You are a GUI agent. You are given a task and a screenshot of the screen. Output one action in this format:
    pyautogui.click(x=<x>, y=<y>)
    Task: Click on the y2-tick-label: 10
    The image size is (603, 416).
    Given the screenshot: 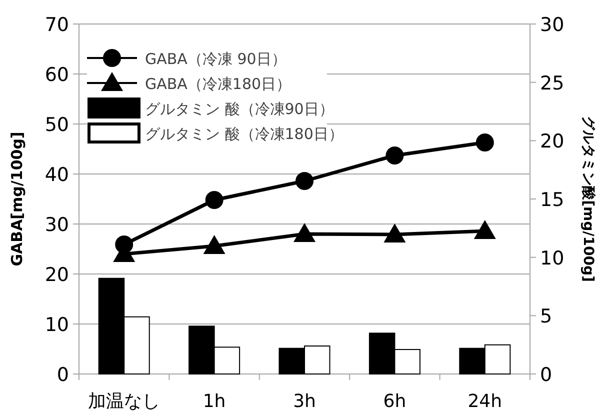 What is the action you would take?
    pyautogui.click(x=552, y=258)
    